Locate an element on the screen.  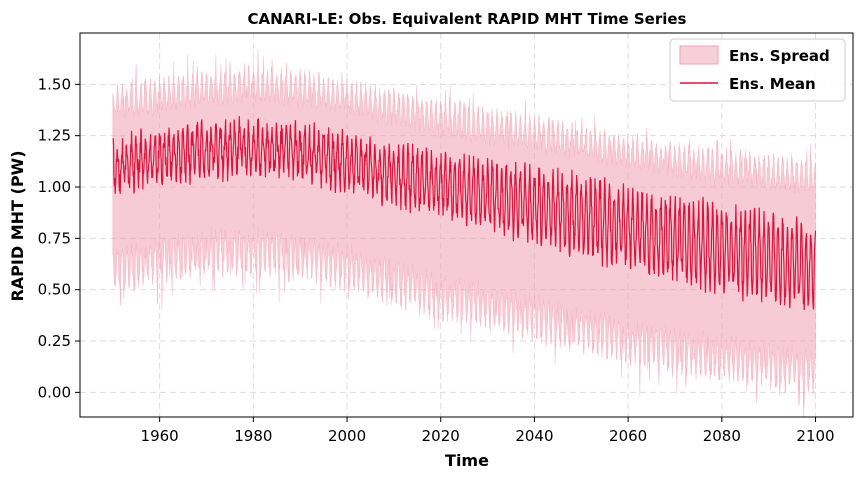
y-tick-label: 1.00 is located at coordinates (54, 187).